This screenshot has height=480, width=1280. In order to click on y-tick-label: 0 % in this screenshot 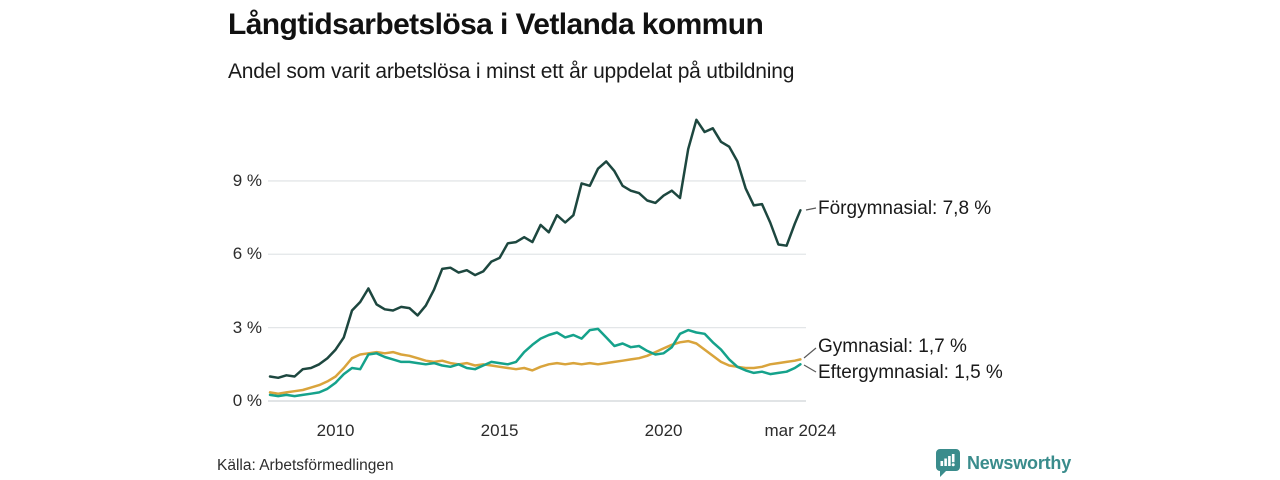, I will do `click(247, 400)`.